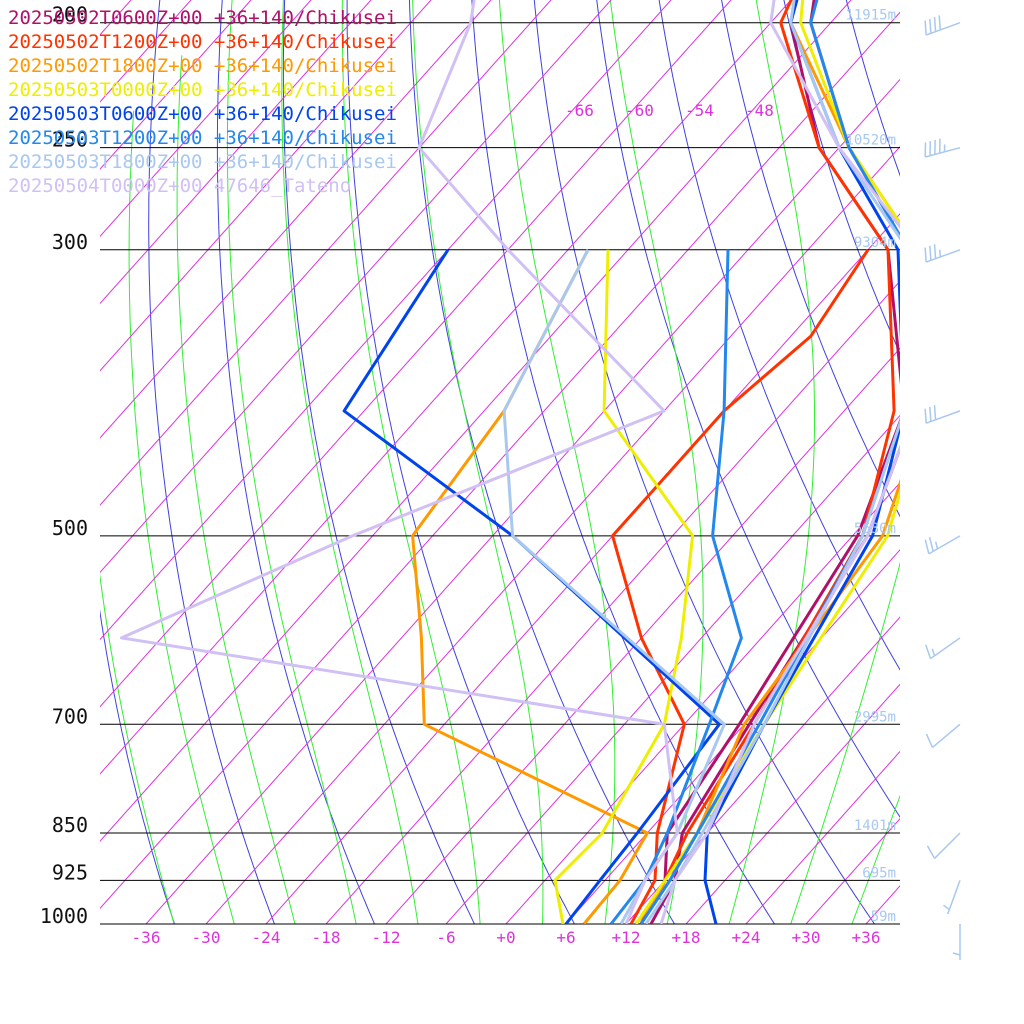  Describe the element at coordinates (875, 826) in the screenshot. I see `height-label: 1401m` at that location.